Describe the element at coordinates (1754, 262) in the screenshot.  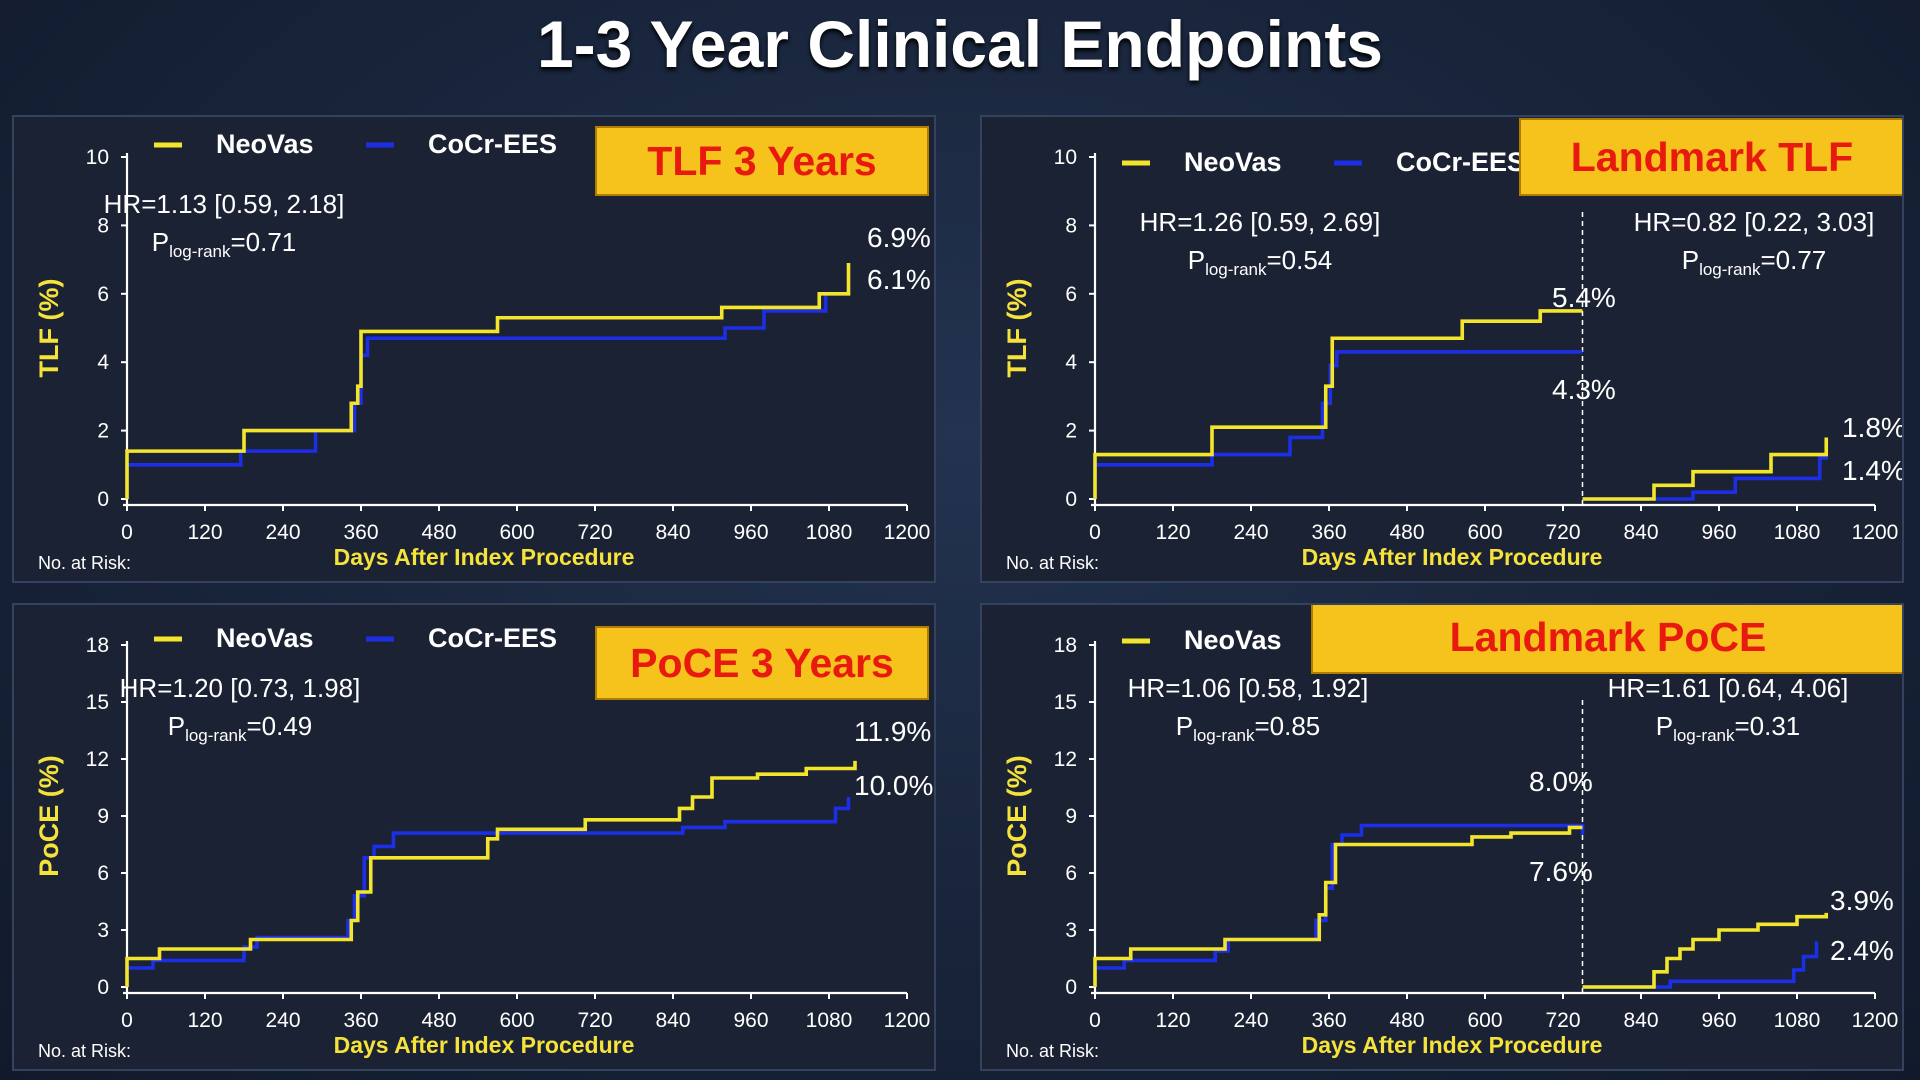
I see `p-value-annotation: Plog-rank=0.77` at that location.